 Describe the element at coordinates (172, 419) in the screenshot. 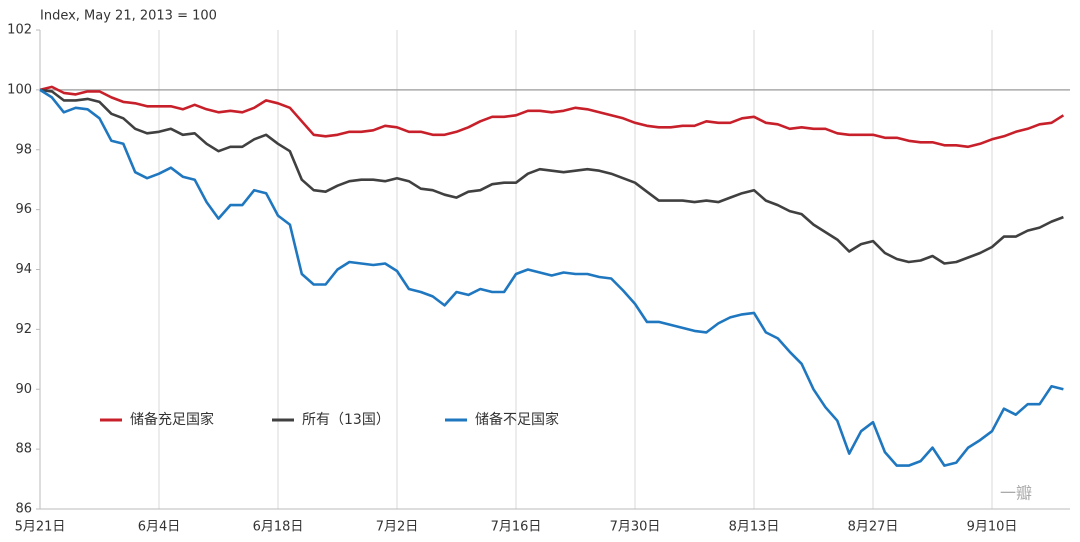

I see `legend-label: 储备充足国家` at that location.